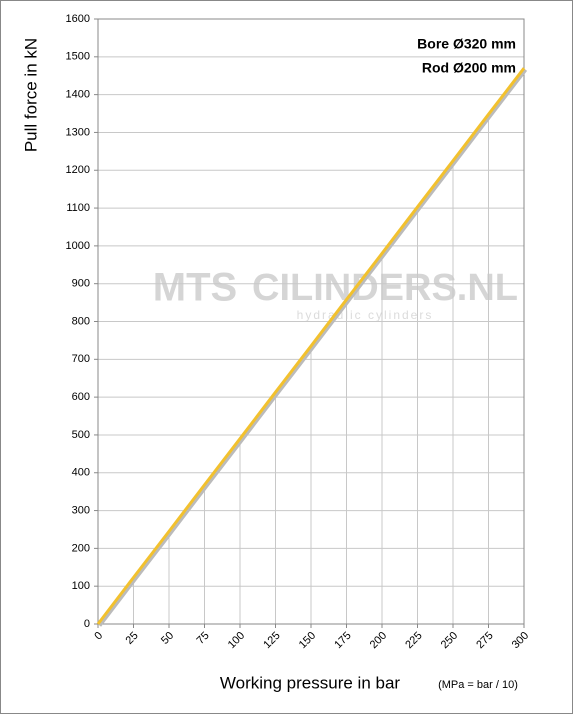  I want to click on watermark-tagline: hydraulic cylinders, so click(365, 315).